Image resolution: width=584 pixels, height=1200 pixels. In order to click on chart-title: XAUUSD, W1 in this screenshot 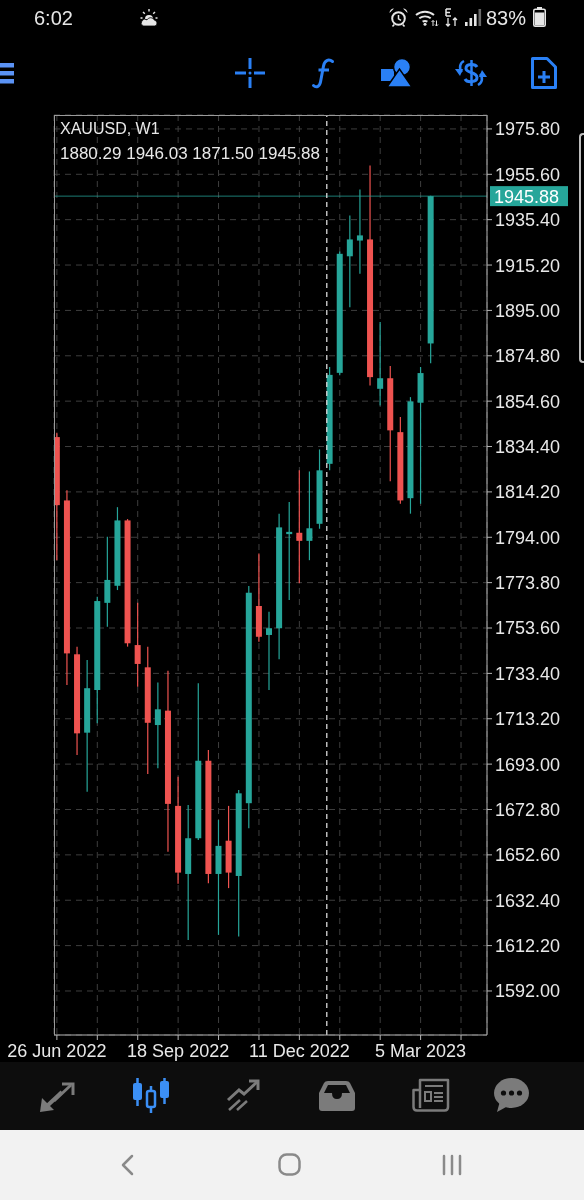, I will do `click(110, 129)`.